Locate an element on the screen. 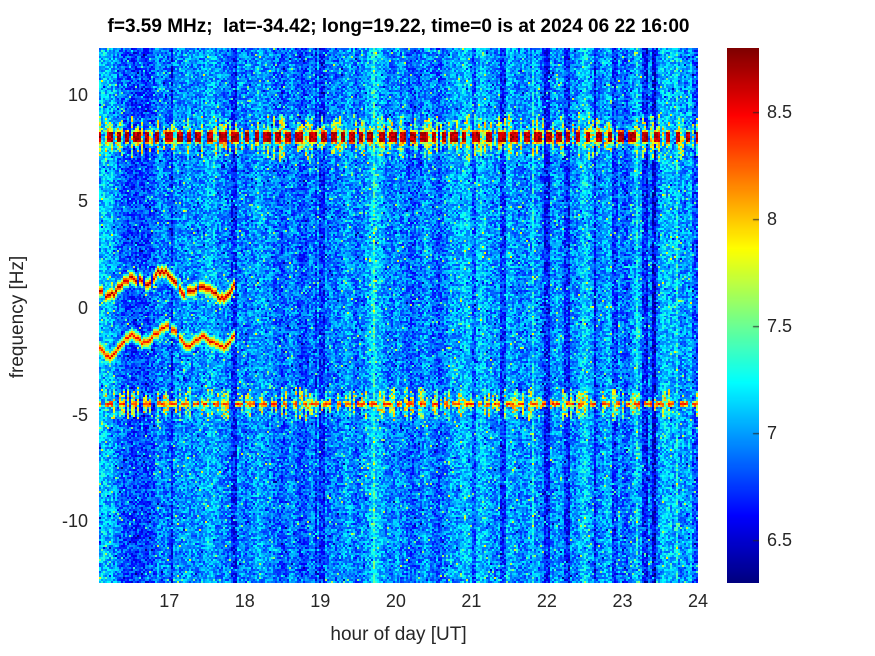 This screenshot has width=875, height=656. x-tick-18: 18 is located at coordinates (244, 601).